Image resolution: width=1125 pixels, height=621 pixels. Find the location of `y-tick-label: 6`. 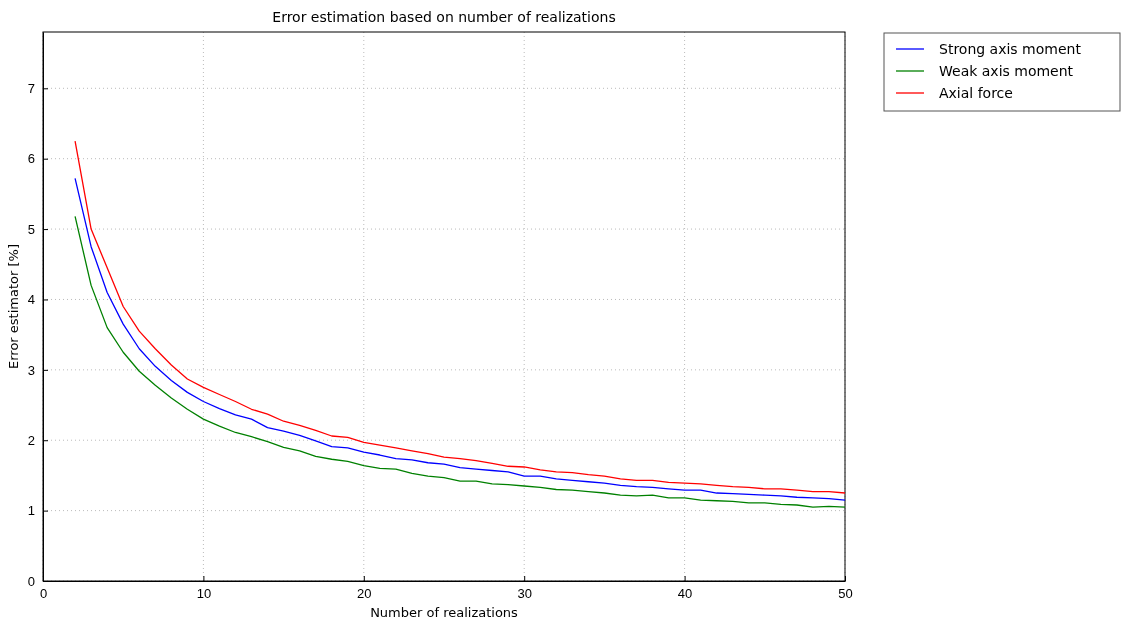

y-tick-label: 6 is located at coordinates (31, 159).